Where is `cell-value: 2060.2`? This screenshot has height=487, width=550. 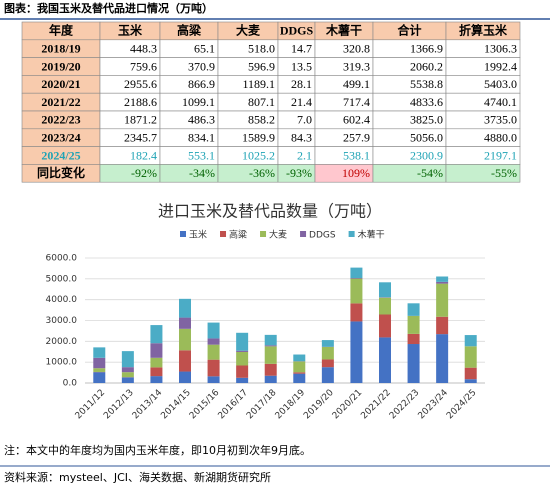 cell-value: 2060.2 is located at coordinates (426, 66).